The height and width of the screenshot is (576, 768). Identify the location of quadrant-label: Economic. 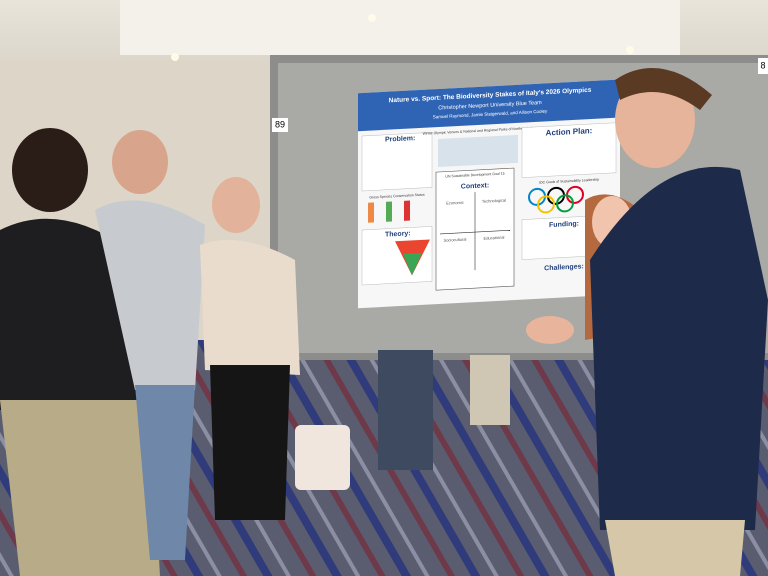
(455, 203).